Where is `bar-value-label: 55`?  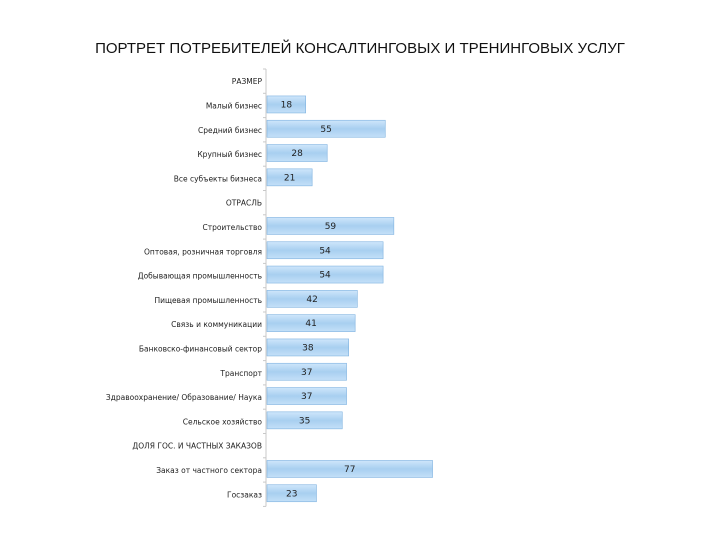
bar-value-label: 55 is located at coordinates (325, 130).